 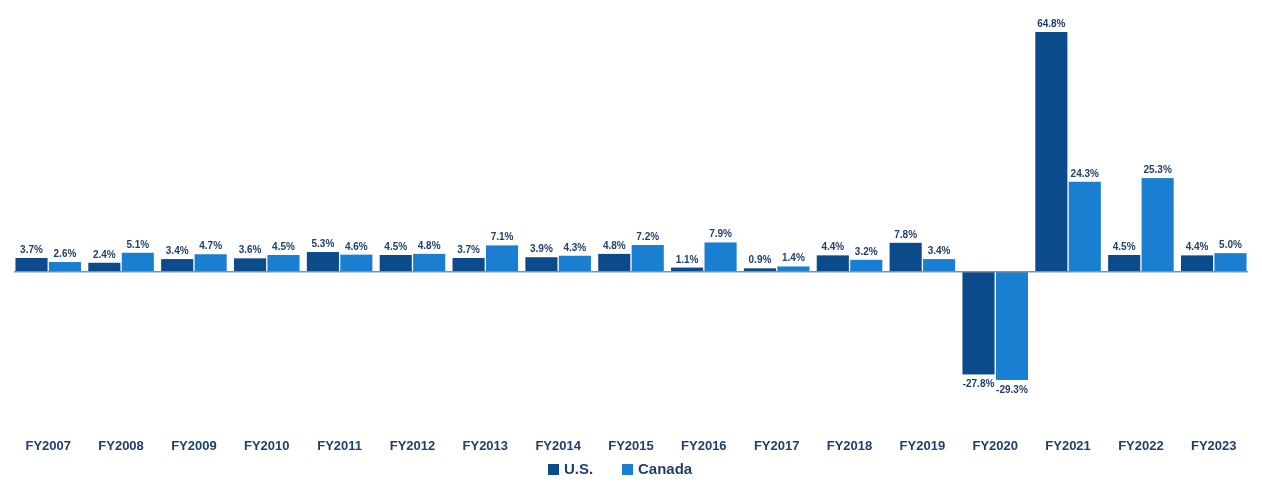 I want to click on data-label: 3.9%, so click(x=541, y=249).